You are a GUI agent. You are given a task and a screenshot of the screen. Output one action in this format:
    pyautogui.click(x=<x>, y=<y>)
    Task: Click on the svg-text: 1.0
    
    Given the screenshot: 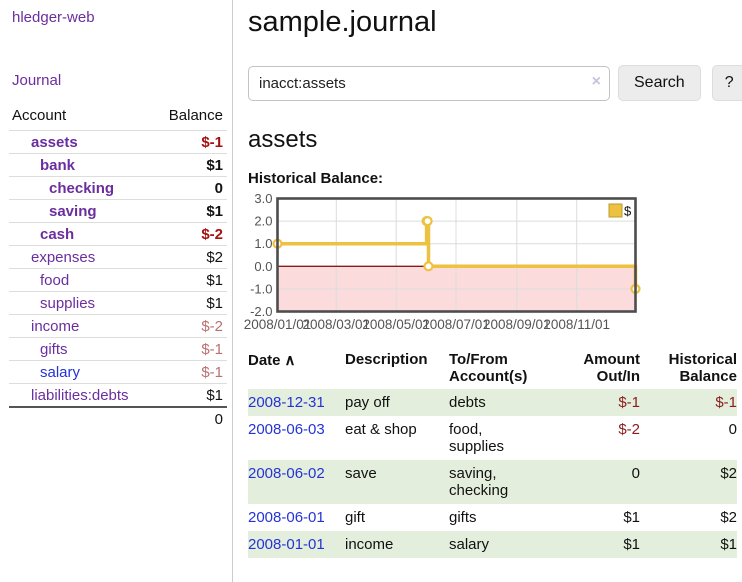 What is the action you would take?
    pyautogui.click(x=263, y=243)
    